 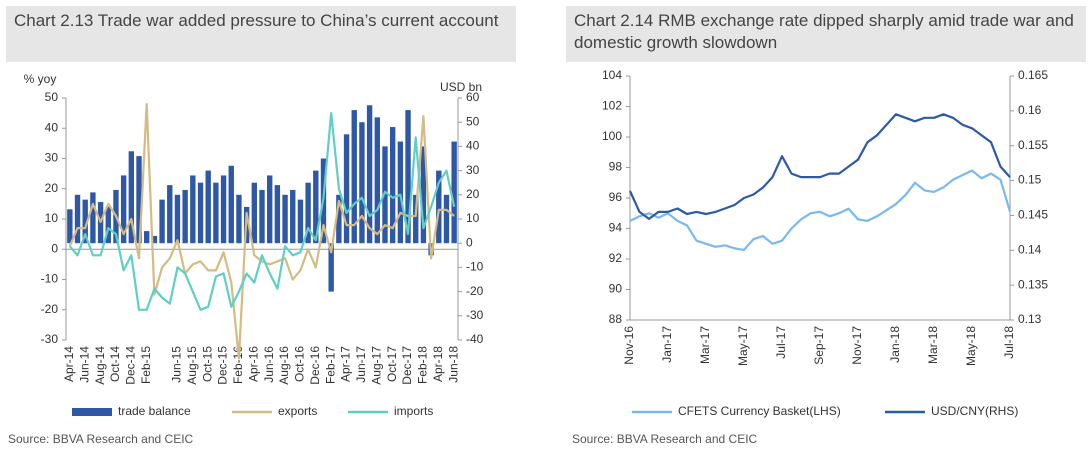 I want to click on legend-label: USD/CNY(RHS), so click(x=974, y=411).